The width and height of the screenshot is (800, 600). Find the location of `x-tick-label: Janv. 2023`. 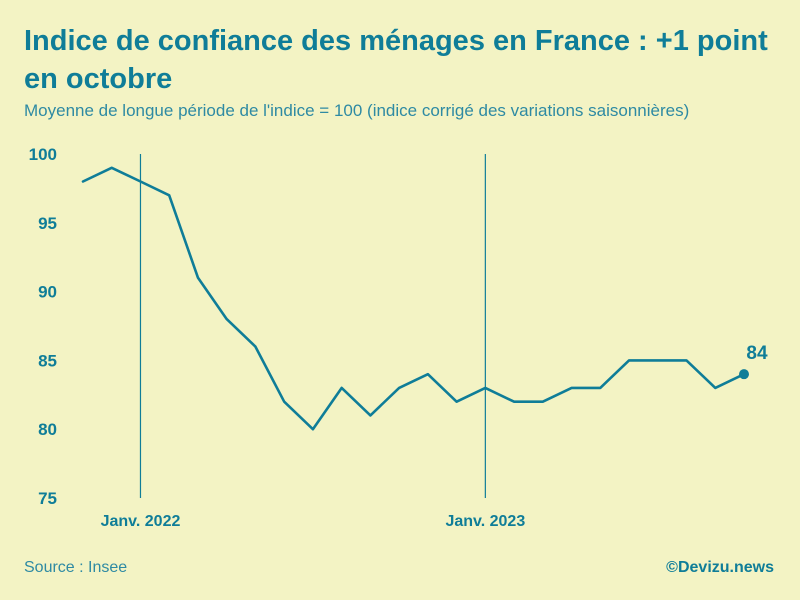

x-tick-label: Janv. 2023 is located at coordinates (485, 521).